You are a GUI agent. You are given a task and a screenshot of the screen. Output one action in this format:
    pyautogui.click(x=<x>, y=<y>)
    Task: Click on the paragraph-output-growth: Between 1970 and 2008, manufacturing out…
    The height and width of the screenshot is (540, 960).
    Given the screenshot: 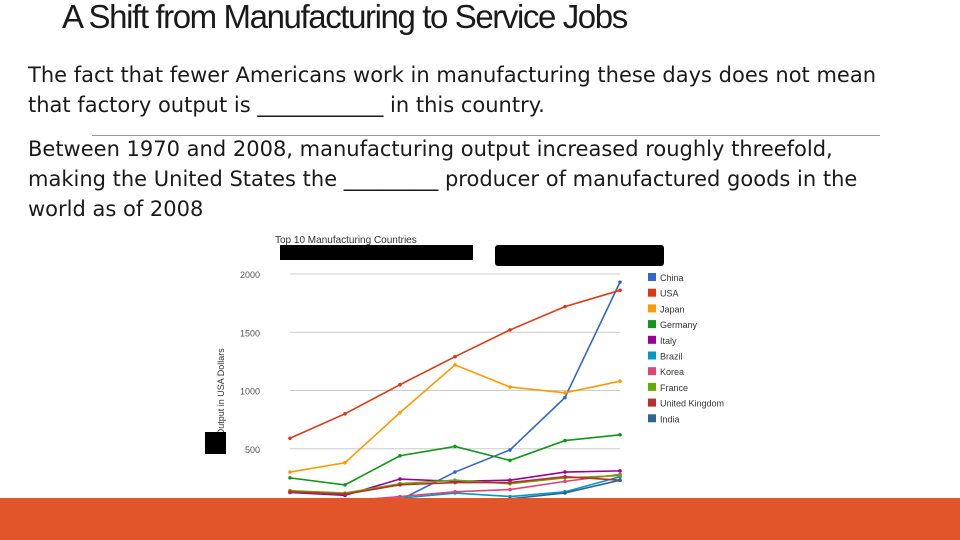 What is the action you would take?
    pyautogui.click(x=443, y=179)
    